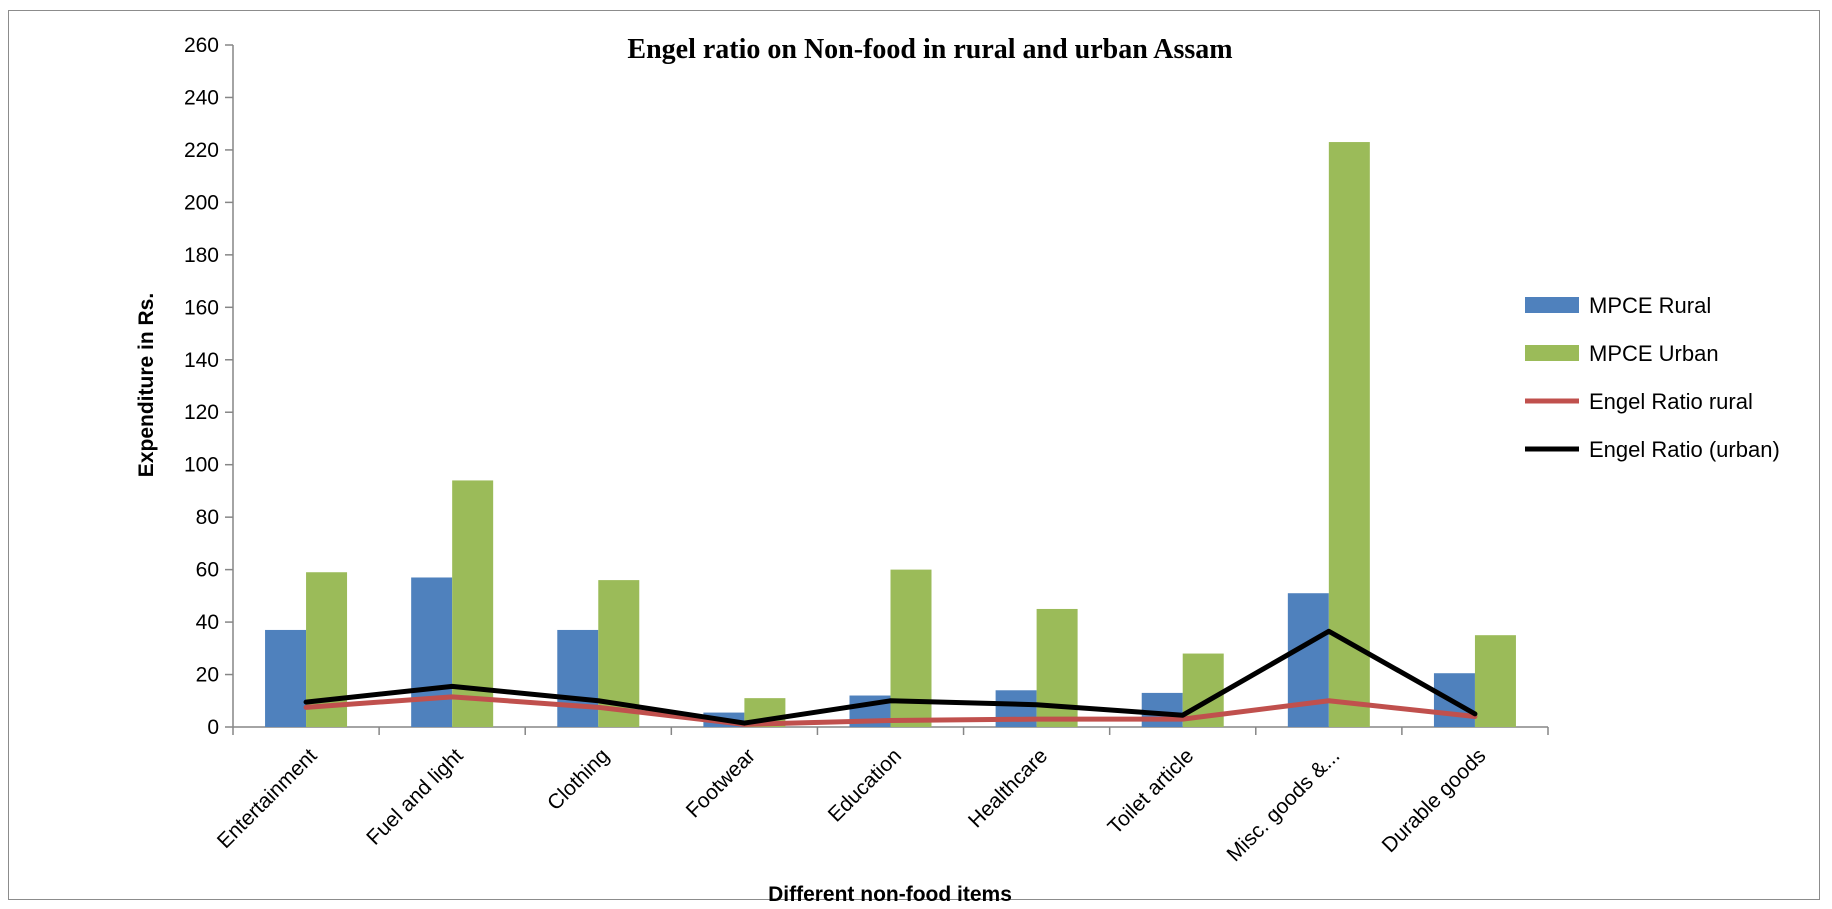 This screenshot has width=1832, height=909. Describe the element at coordinates (865, 785) in the screenshot. I see `x-tick-label: Education` at that location.